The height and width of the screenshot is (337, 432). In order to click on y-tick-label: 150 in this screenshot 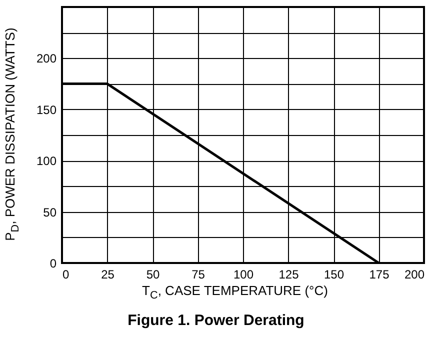, I will do `click(46, 109)`.